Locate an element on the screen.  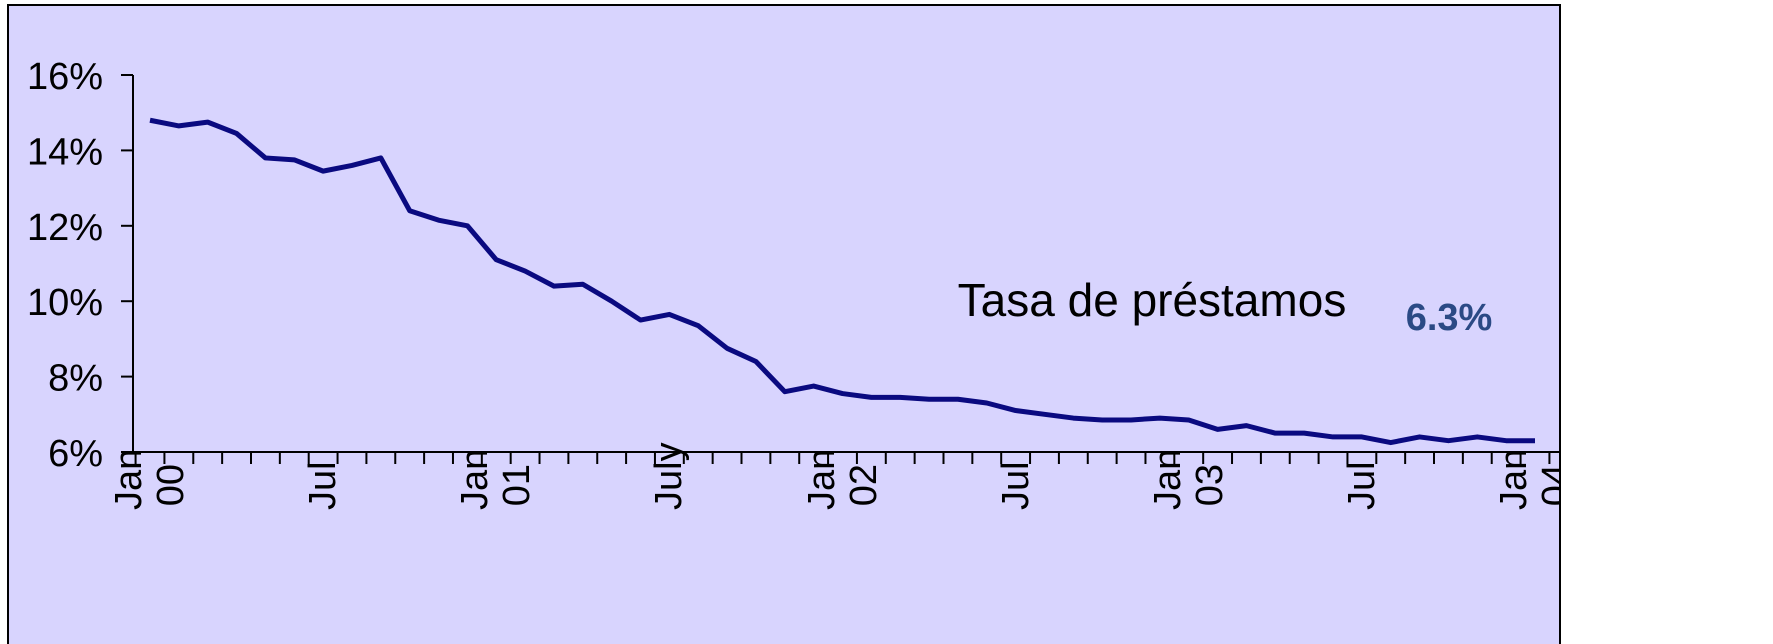
x-tick-label: Jan 00 is located at coordinates (150, 479).